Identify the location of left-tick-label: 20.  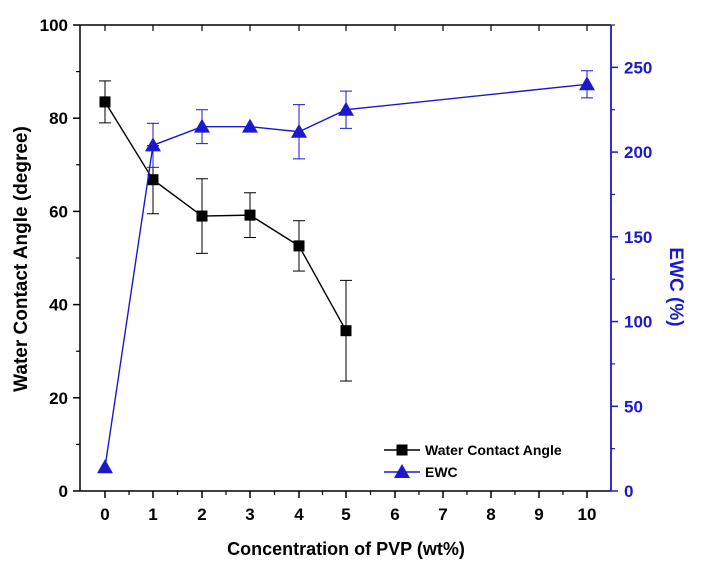
(58, 398).